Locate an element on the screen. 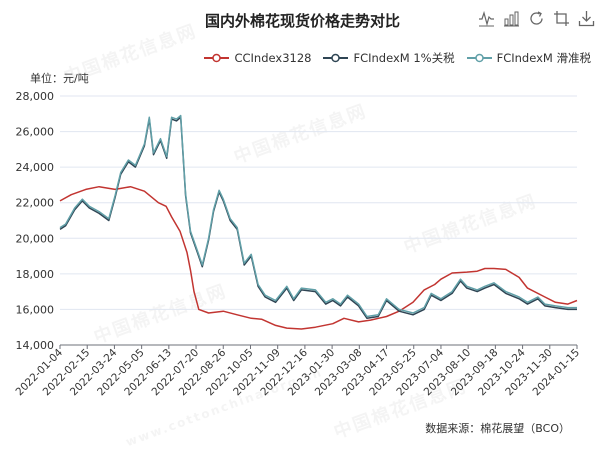 This screenshot has height=449, width=605. bar-icon is located at coordinates (511, 18).